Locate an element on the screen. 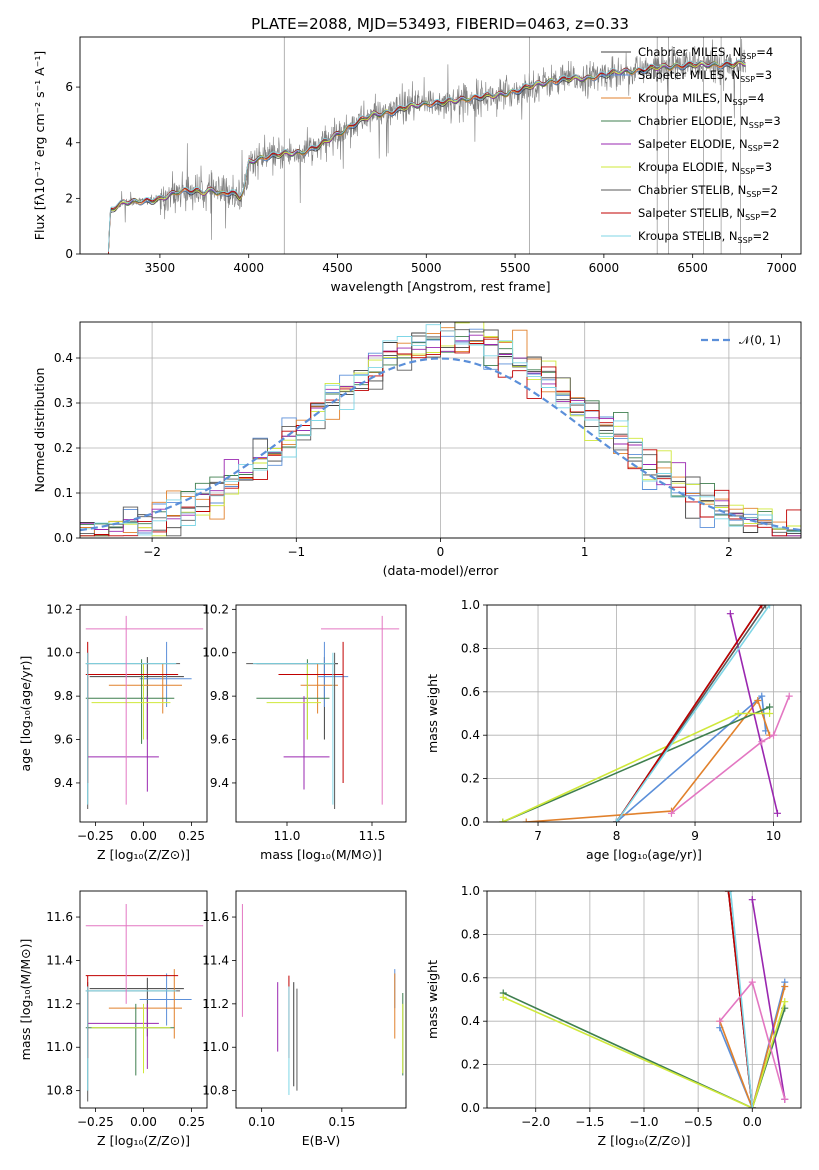  panel-mass-vs-ebv: 0.10 0.15 10.8 11.0 11.2 11.4 11.6 E(B-V) is located at coordinates (304, 1019).